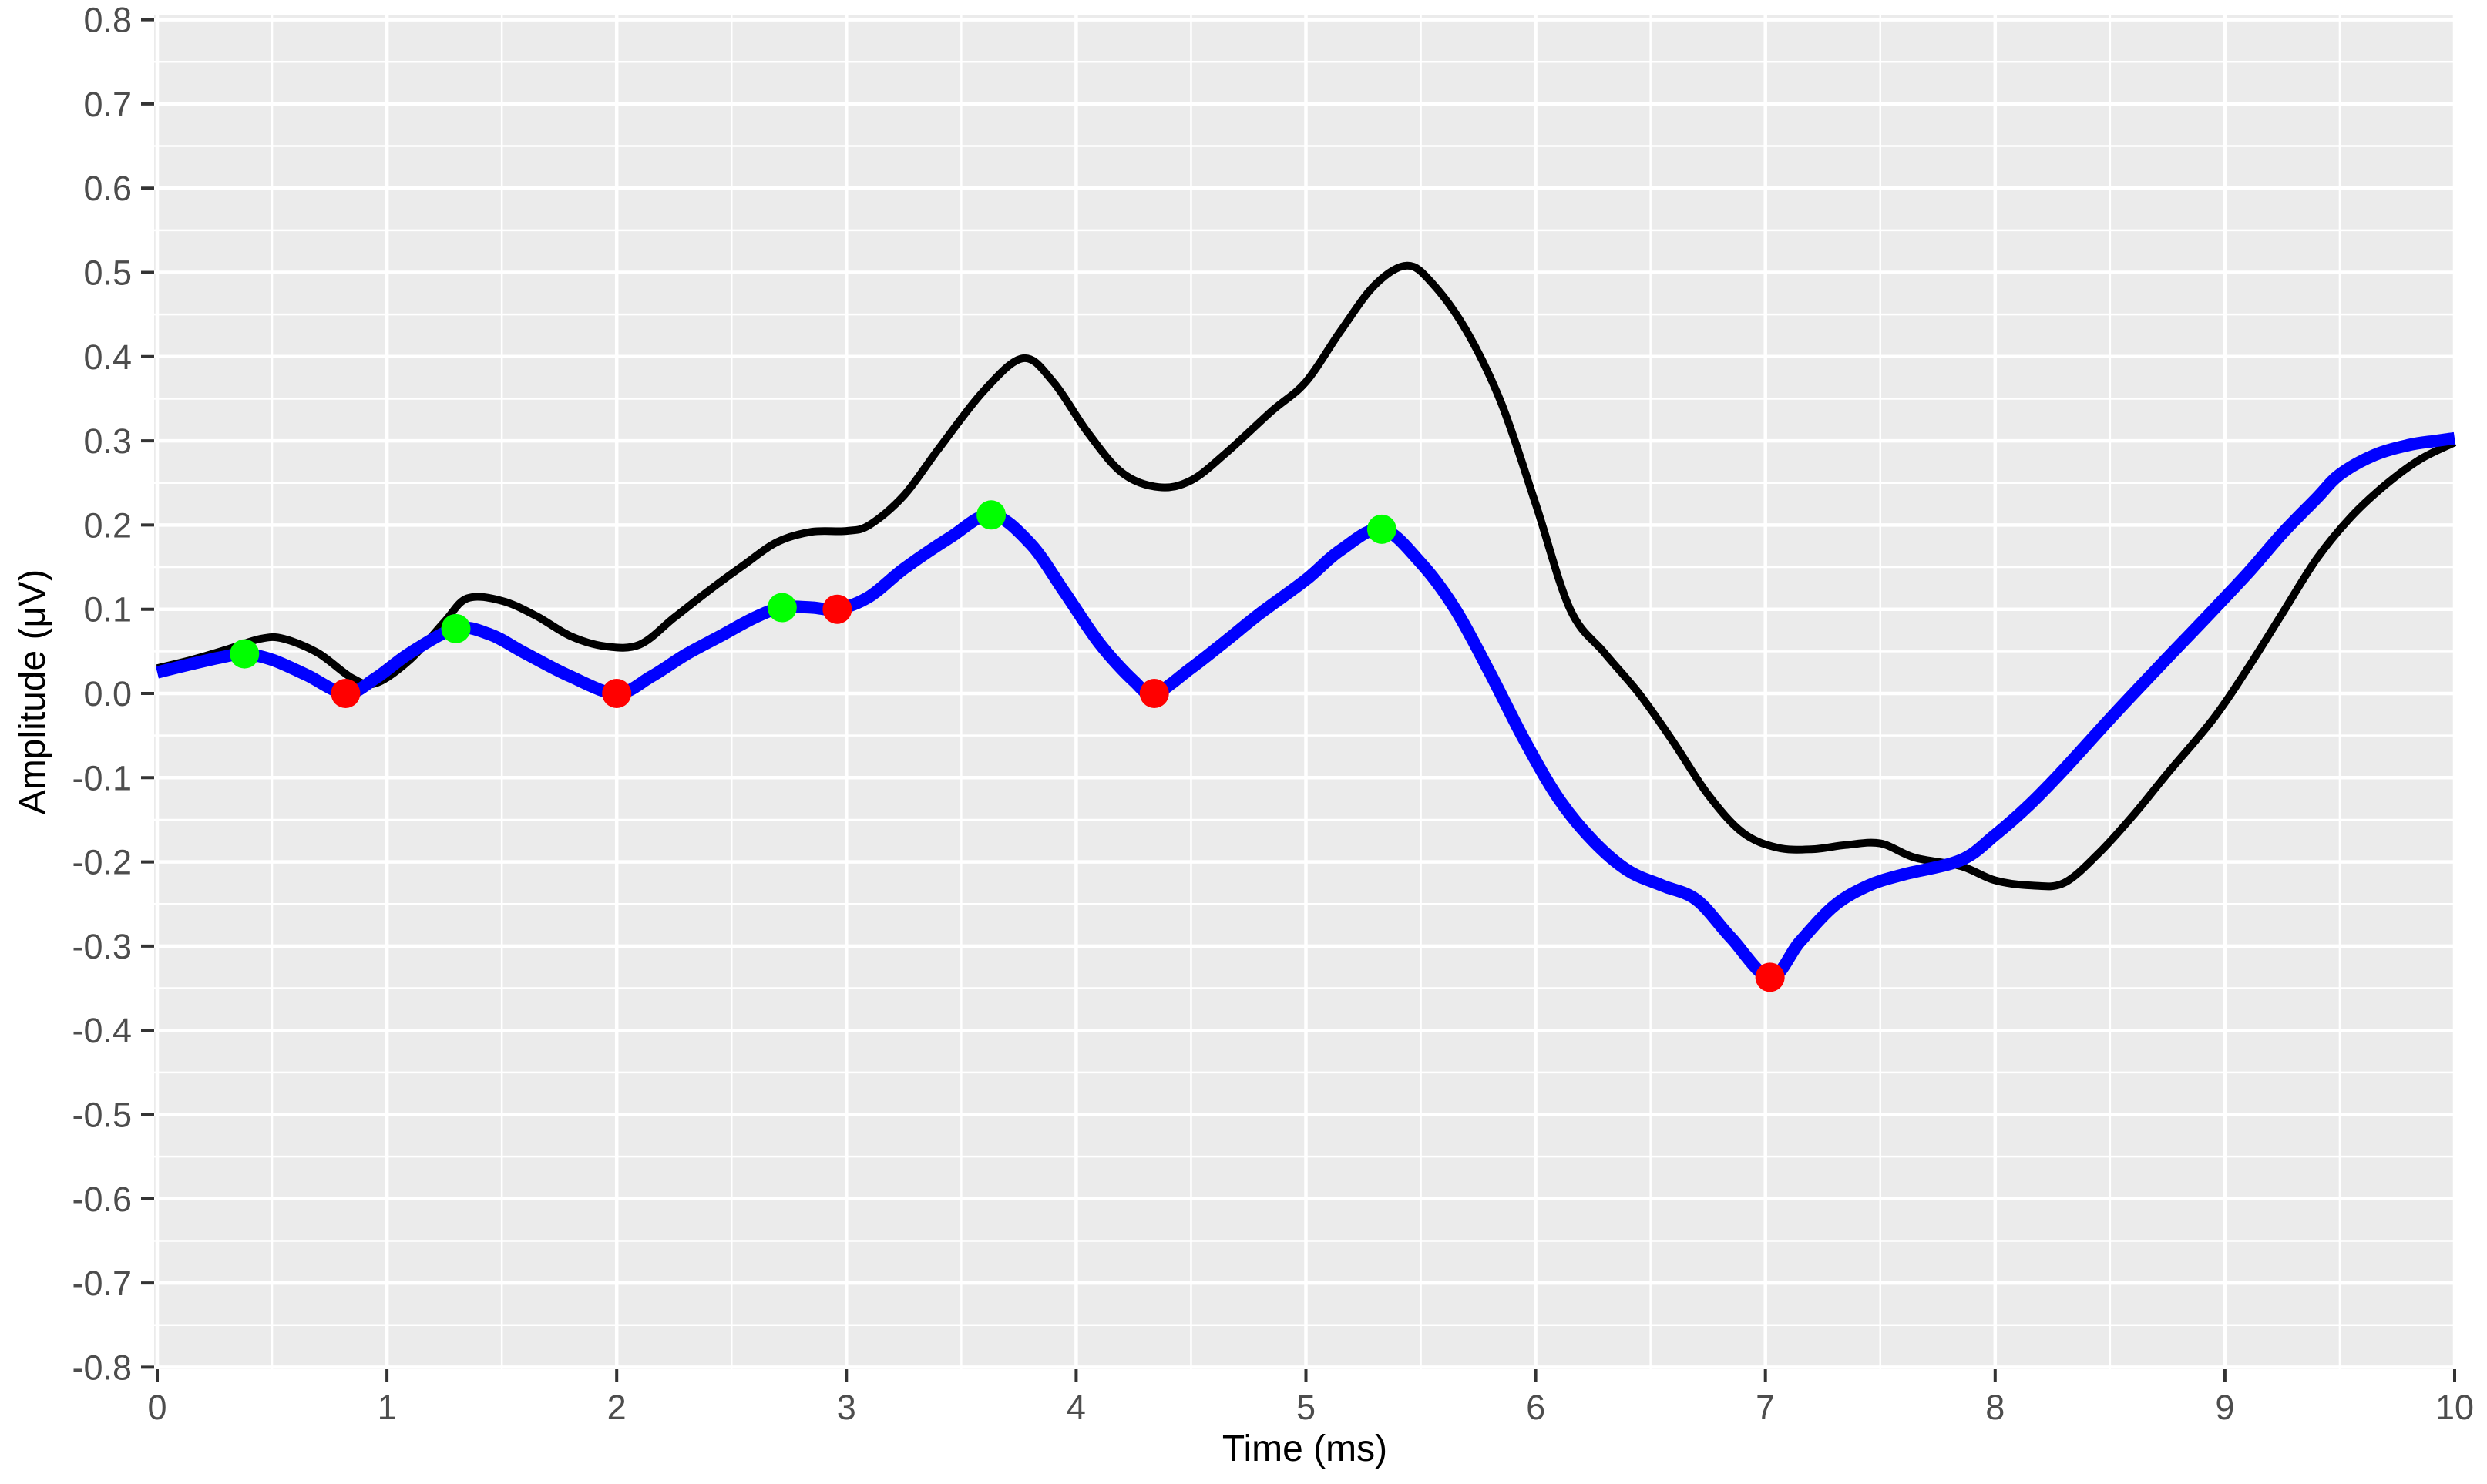 This screenshot has width=2487, height=1484. What do you see at coordinates (108, 20) in the screenshot?
I see `y-axis-tick-label: 0.8` at bounding box center [108, 20].